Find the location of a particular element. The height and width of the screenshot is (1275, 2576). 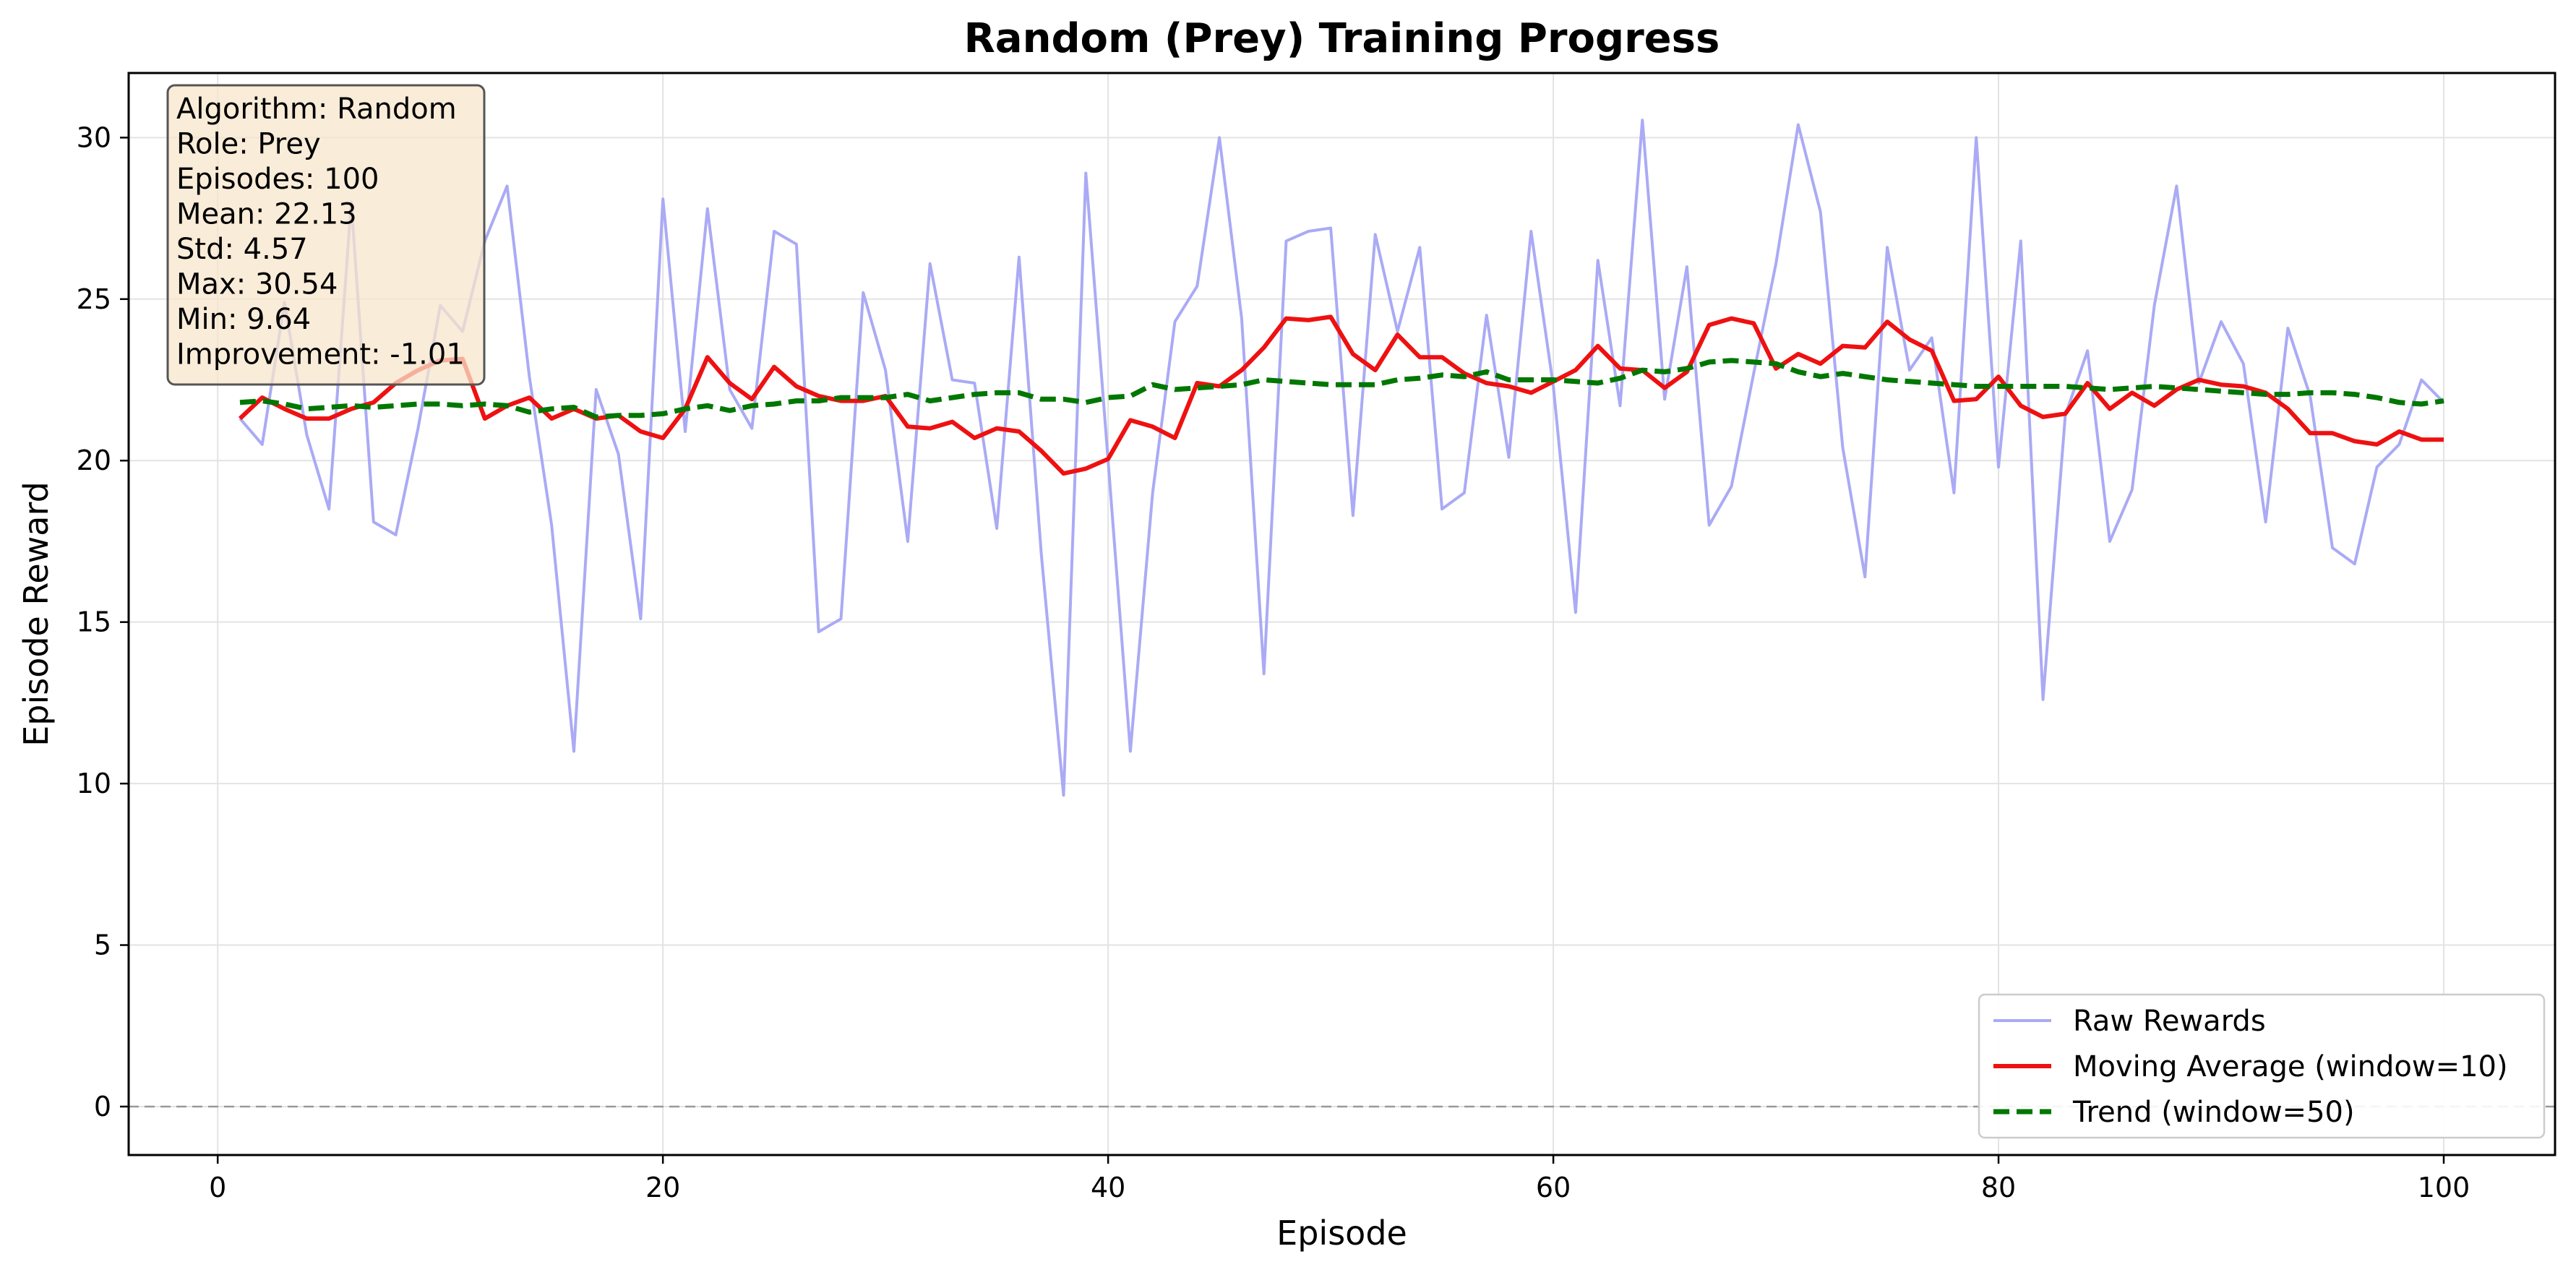

y-axis-label: Episode Reward is located at coordinates (37, 614).